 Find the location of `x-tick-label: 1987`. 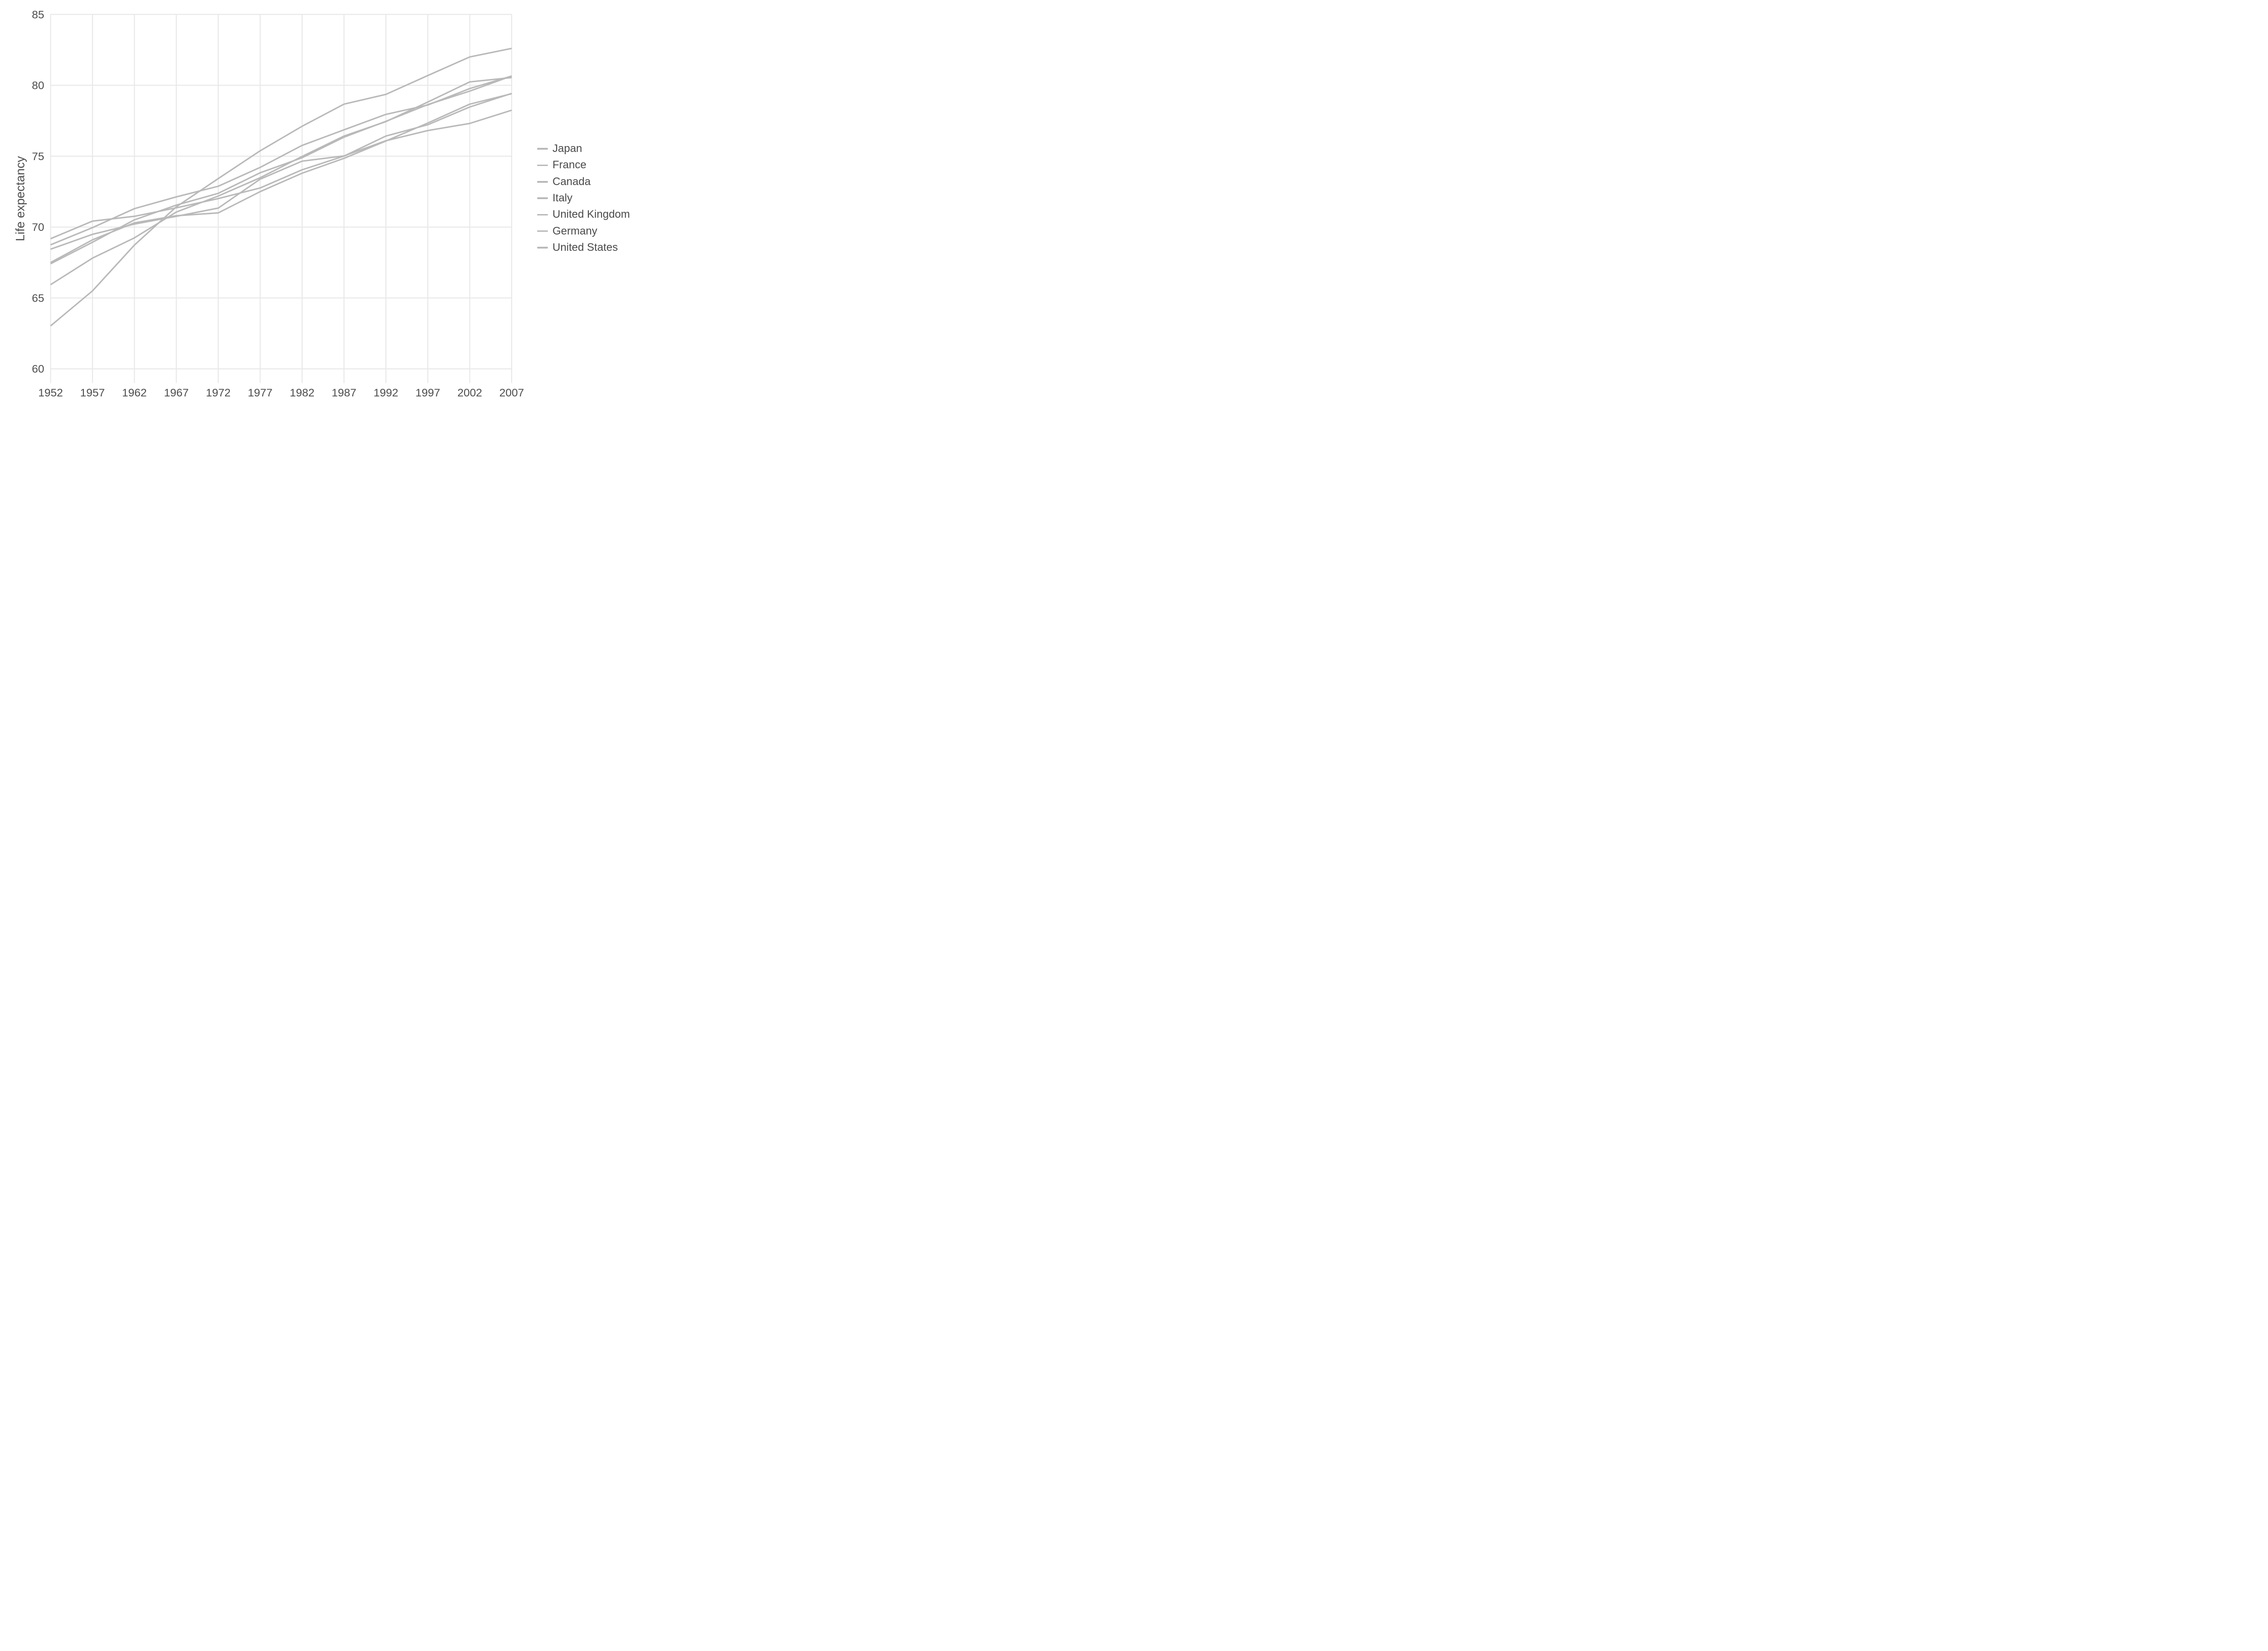

x-tick-label: 1987 is located at coordinates (345, 393).